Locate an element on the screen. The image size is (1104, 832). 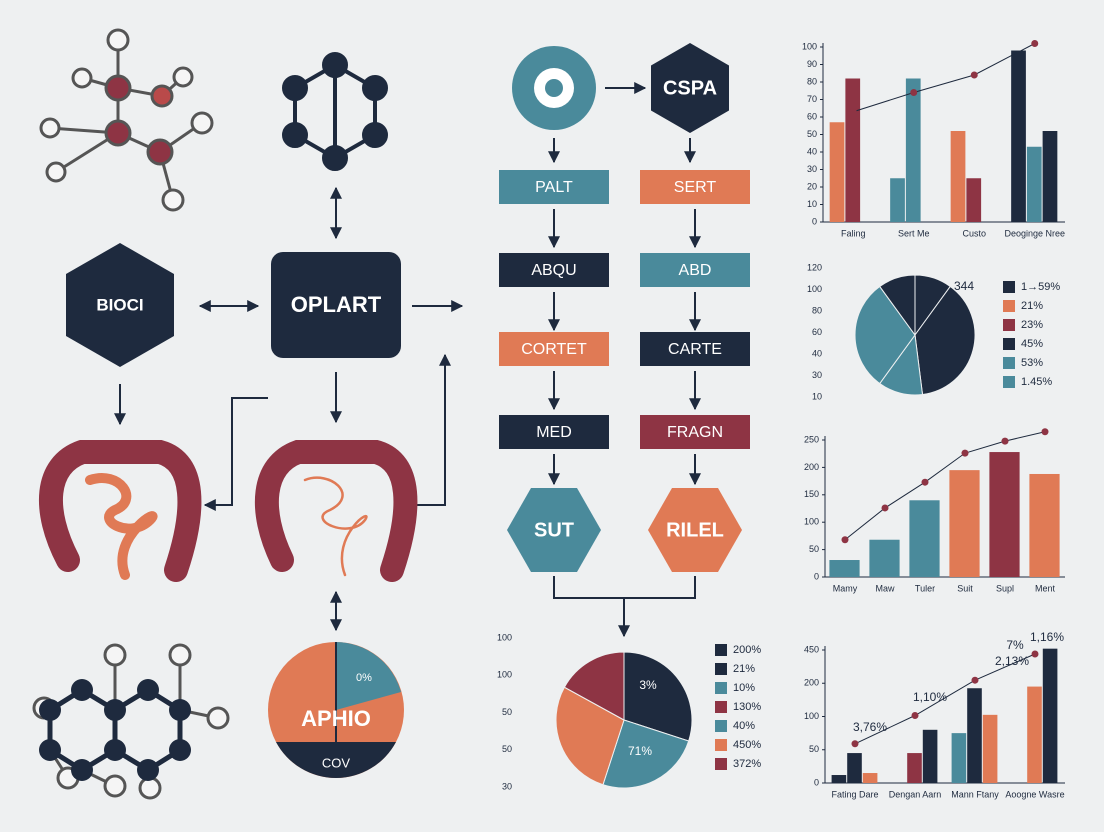
node-label: CARTE is located at coordinates (695, 349).